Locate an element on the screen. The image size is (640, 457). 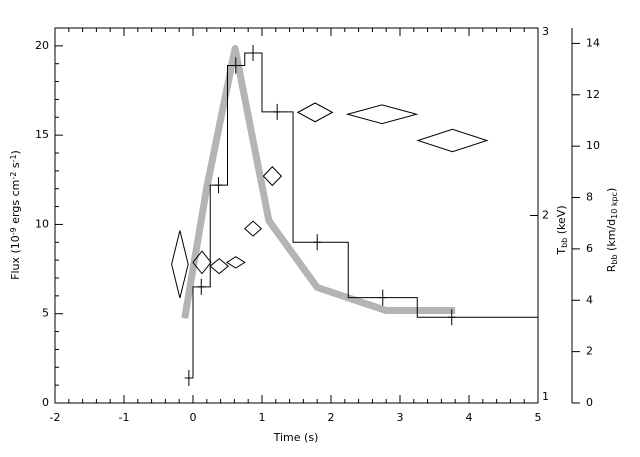
x-axis-label: Time (s) is located at coordinates (296, 437).